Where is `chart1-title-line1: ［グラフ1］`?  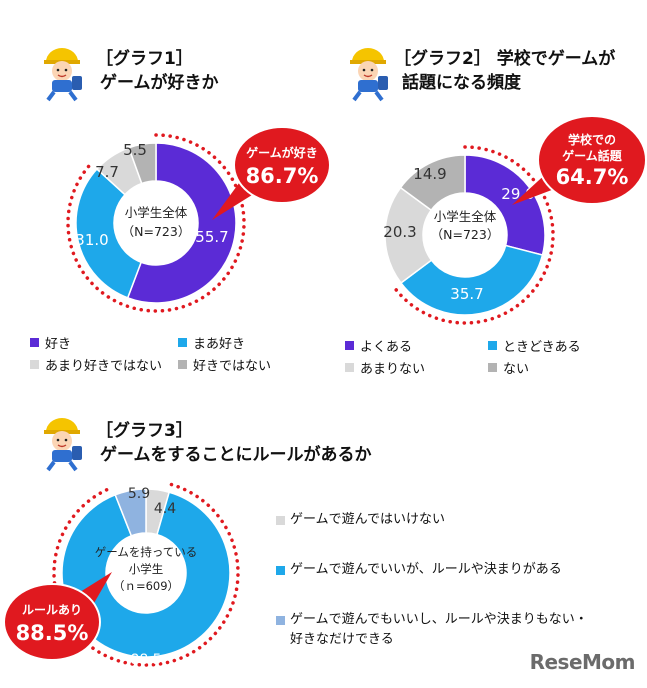 chart1-title-line1: ［グラフ1］ is located at coordinates (144, 59).